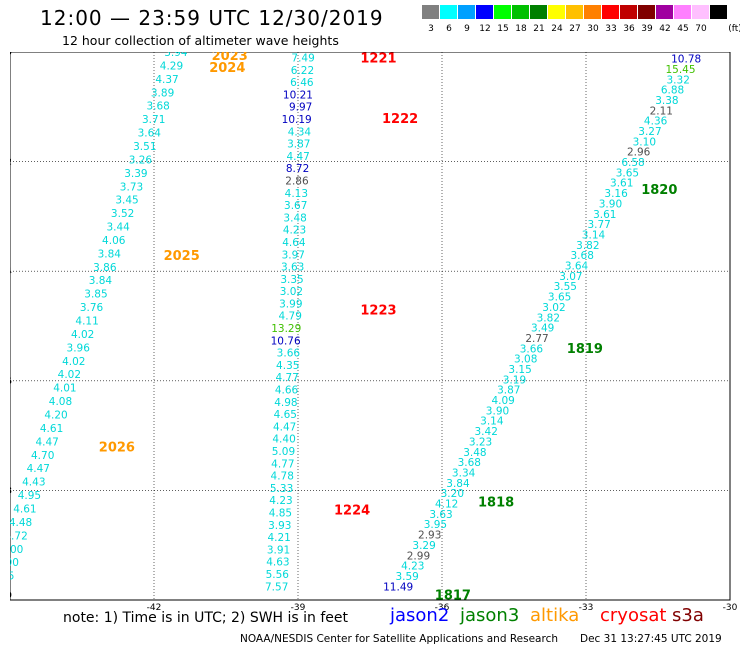  Describe the element at coordinates (429, 536) in the screenshot. I see `wave-height-value: 2.93` at that location.